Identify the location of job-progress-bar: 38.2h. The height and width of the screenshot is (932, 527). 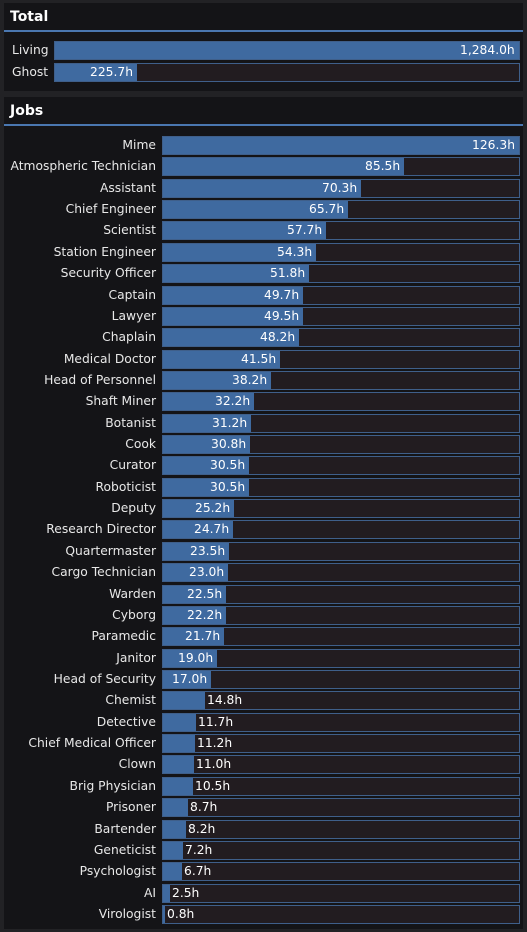
(341, 380).